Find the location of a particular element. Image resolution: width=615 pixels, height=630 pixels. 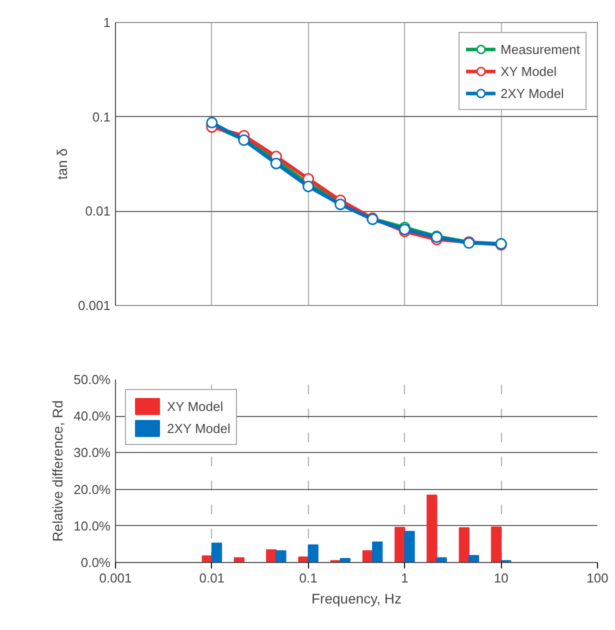

y-tick-label: 10.0% is located at coordinates (92, 526).